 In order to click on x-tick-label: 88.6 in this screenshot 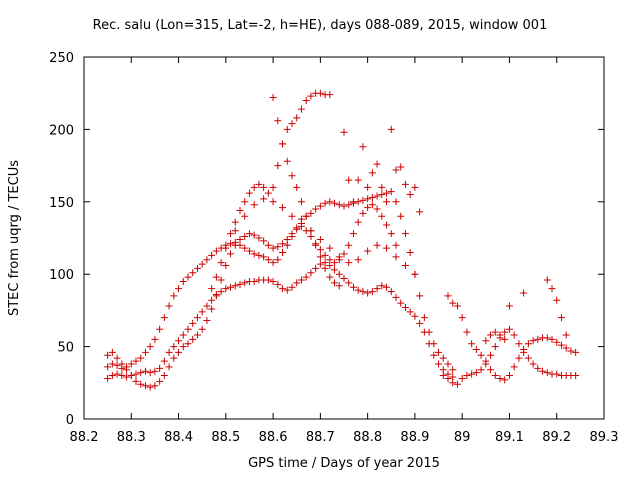, I will do `click(273, 437)`.